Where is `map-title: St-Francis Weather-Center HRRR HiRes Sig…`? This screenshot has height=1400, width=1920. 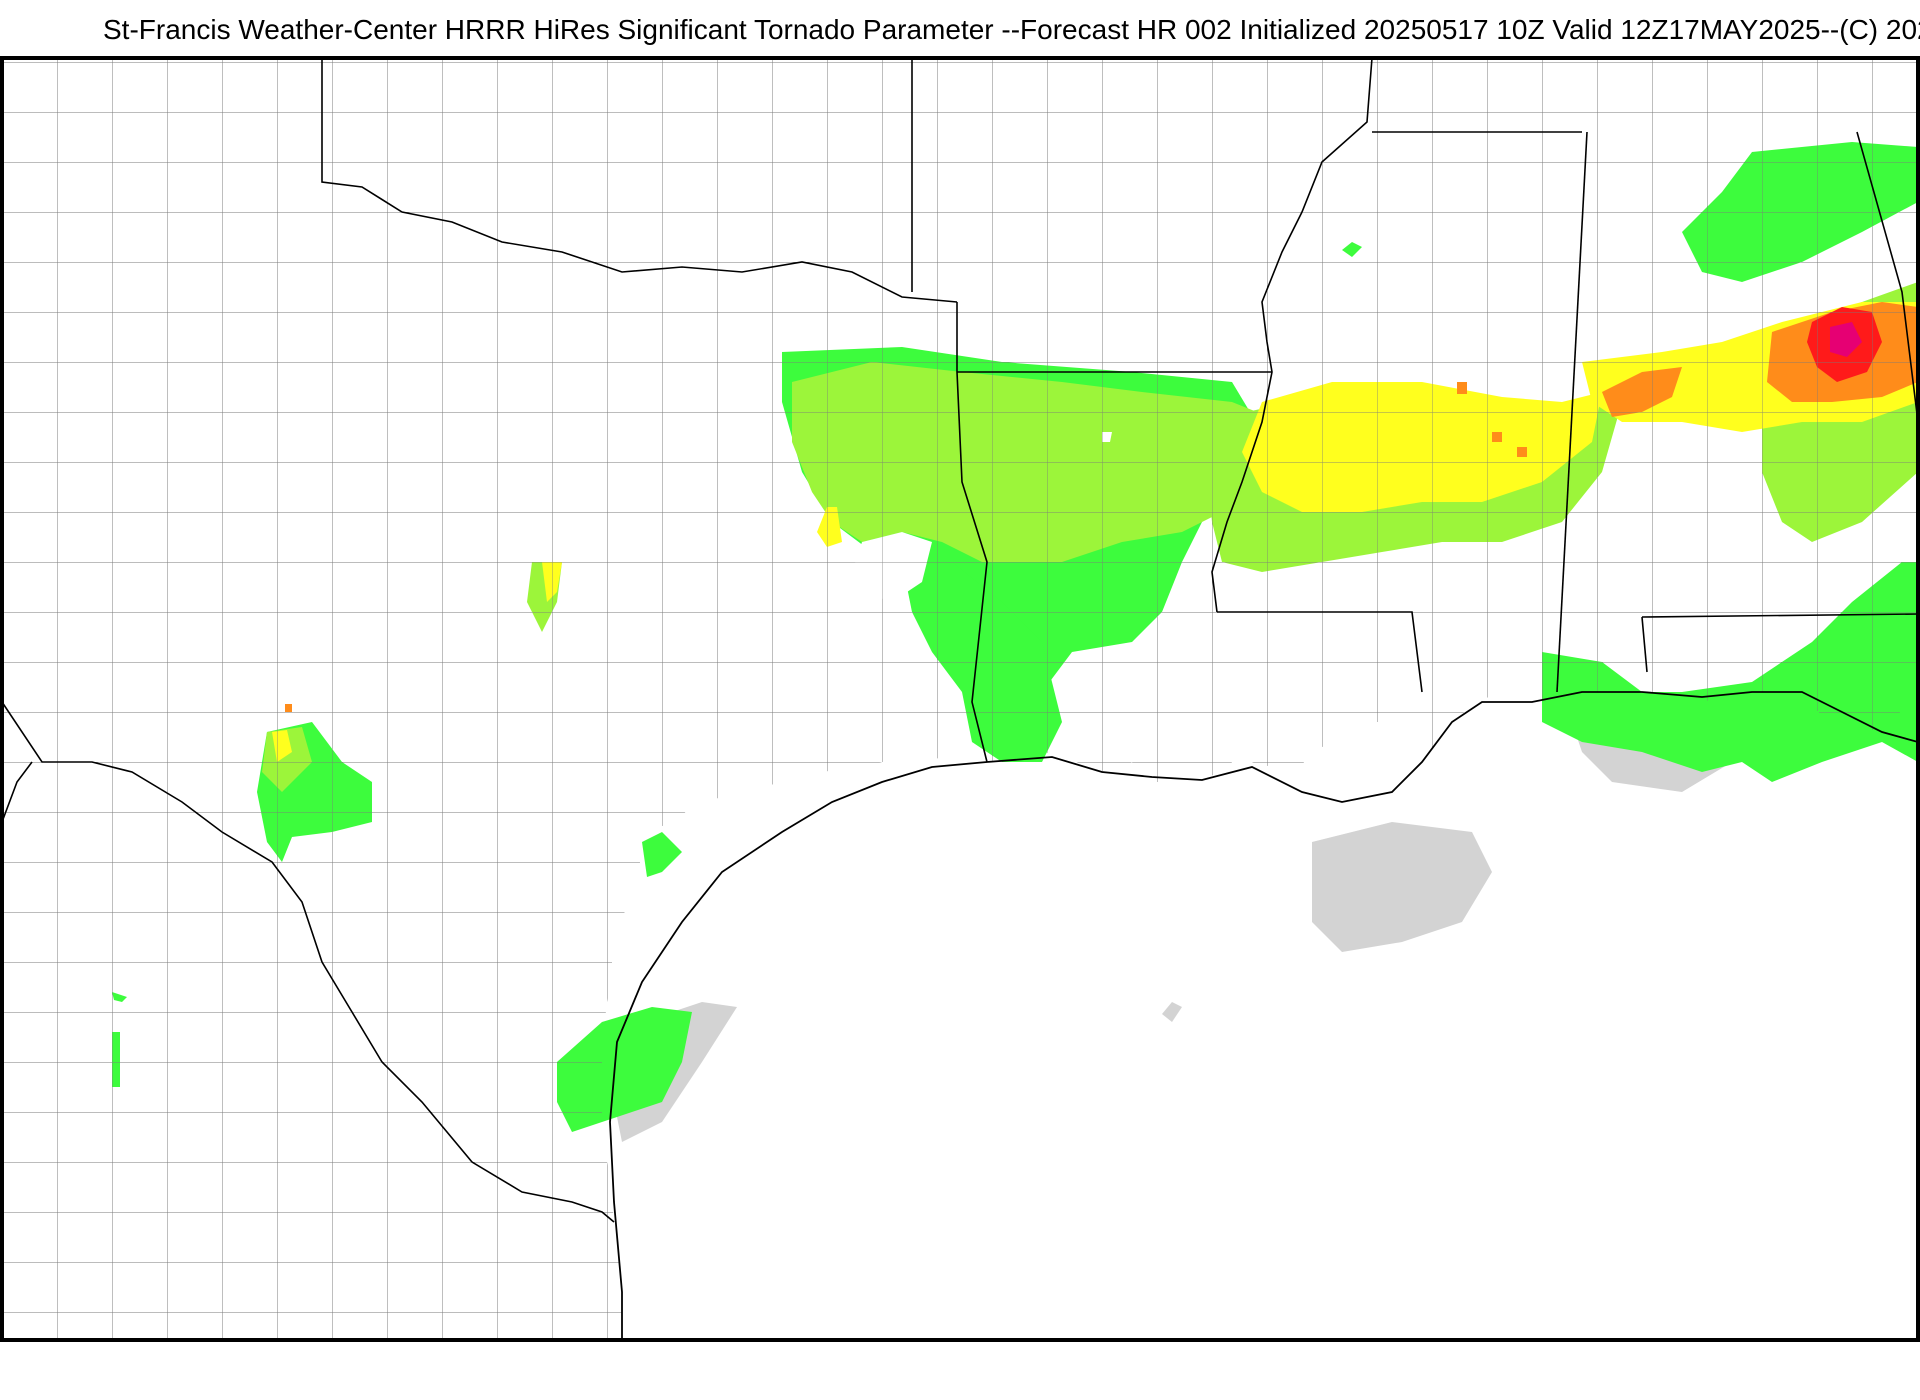
map-title: St-Francis Weather-Center HRRR HiRes Sig… is located at coordinates (1011, 29).